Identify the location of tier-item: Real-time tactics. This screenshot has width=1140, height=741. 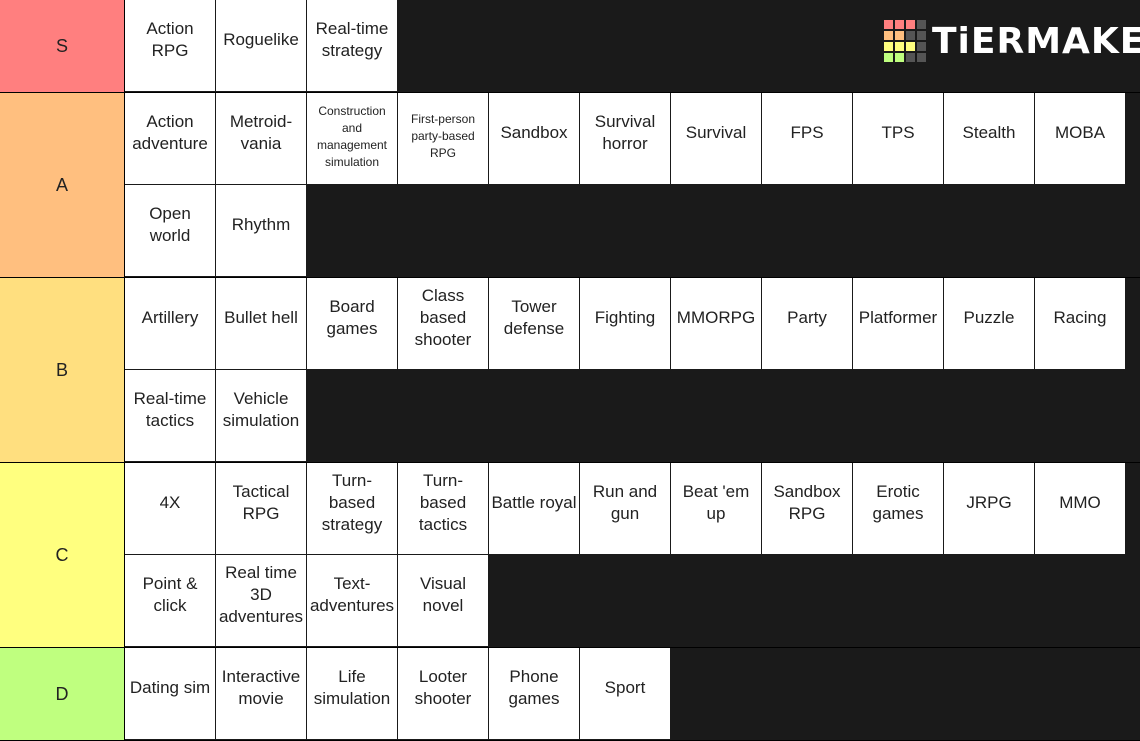
(170, 415).